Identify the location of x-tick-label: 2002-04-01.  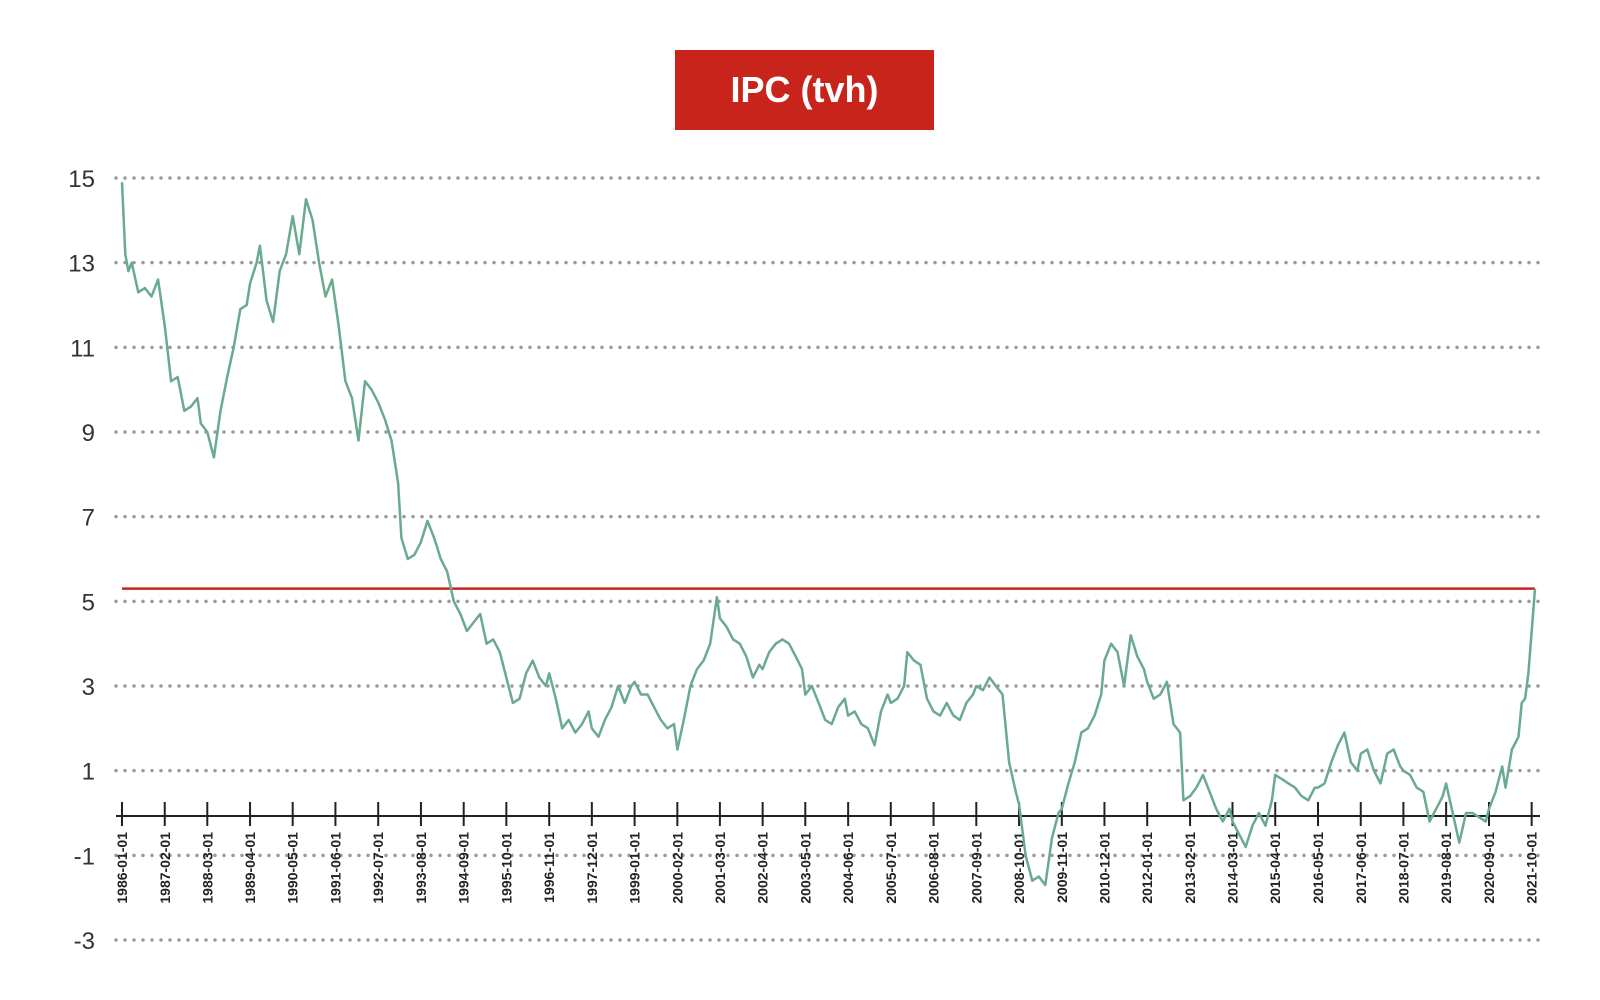
(763, 868).